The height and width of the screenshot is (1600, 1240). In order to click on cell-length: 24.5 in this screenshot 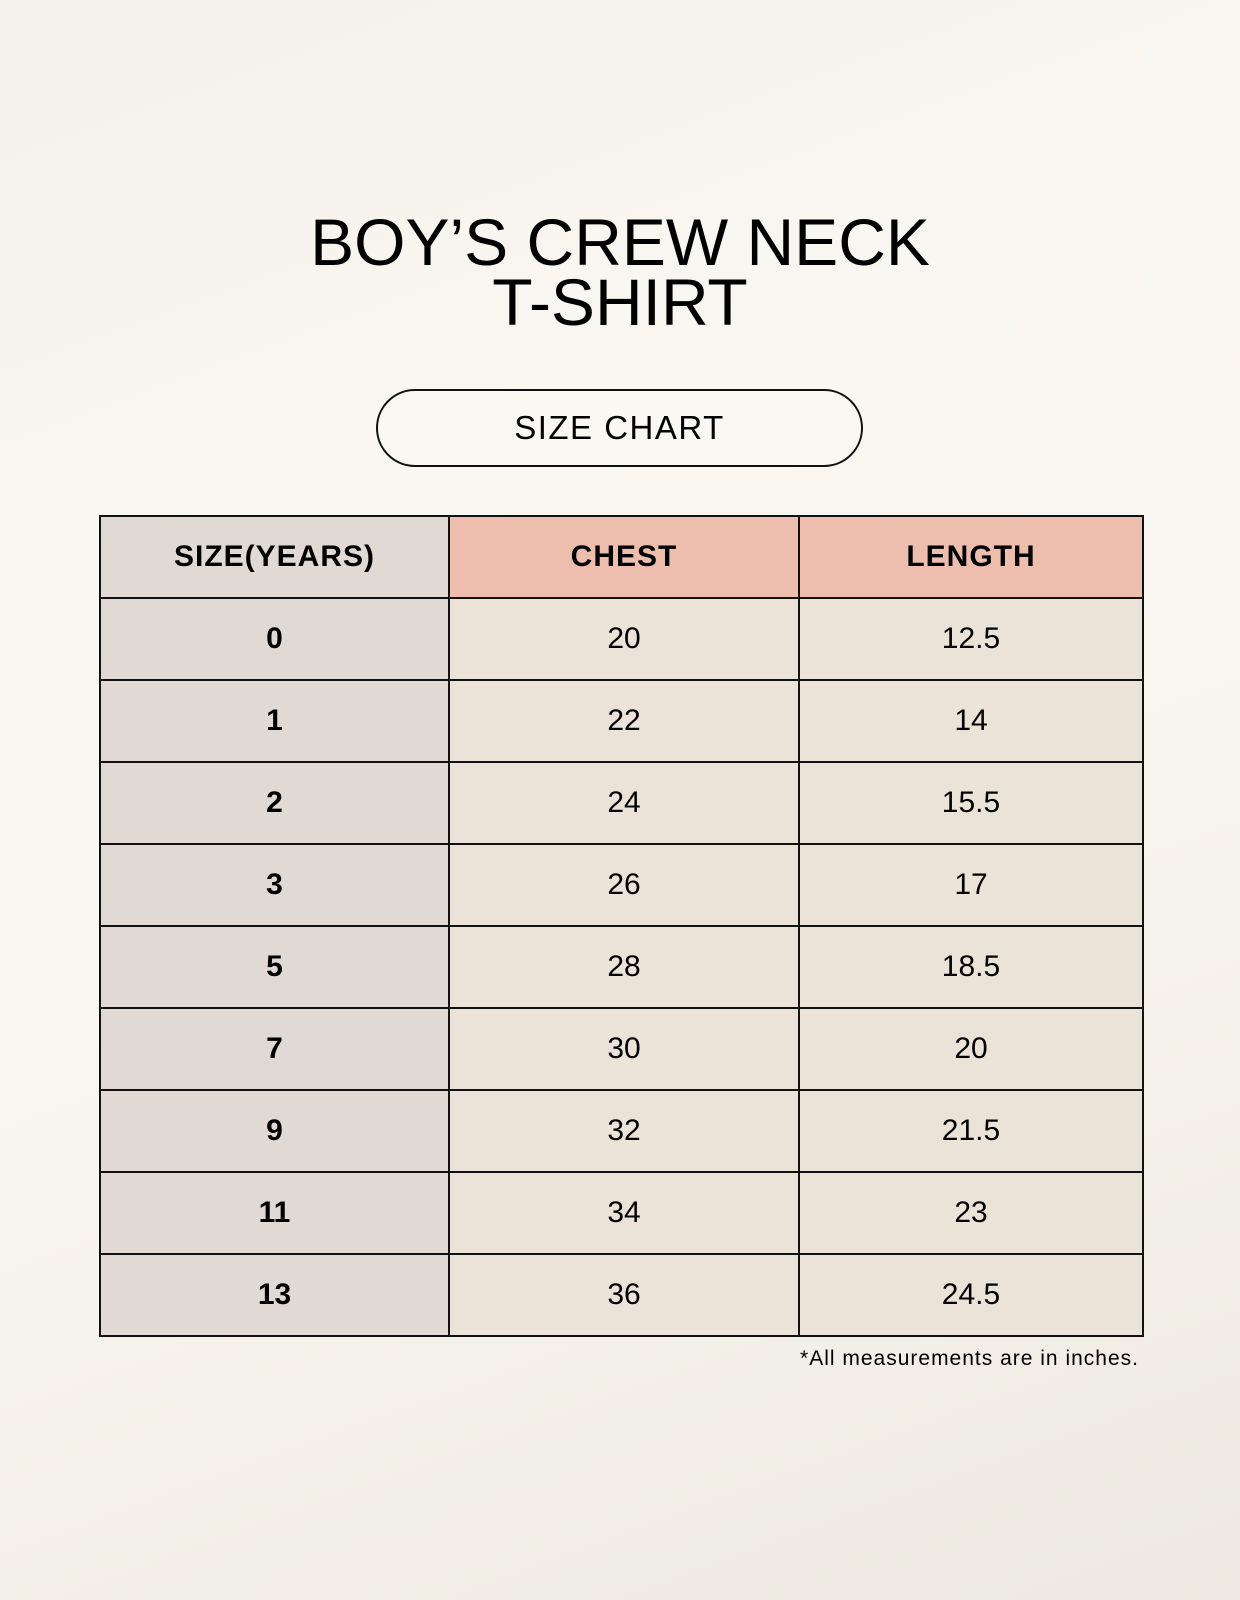, I will do `click(971, 1295)`.